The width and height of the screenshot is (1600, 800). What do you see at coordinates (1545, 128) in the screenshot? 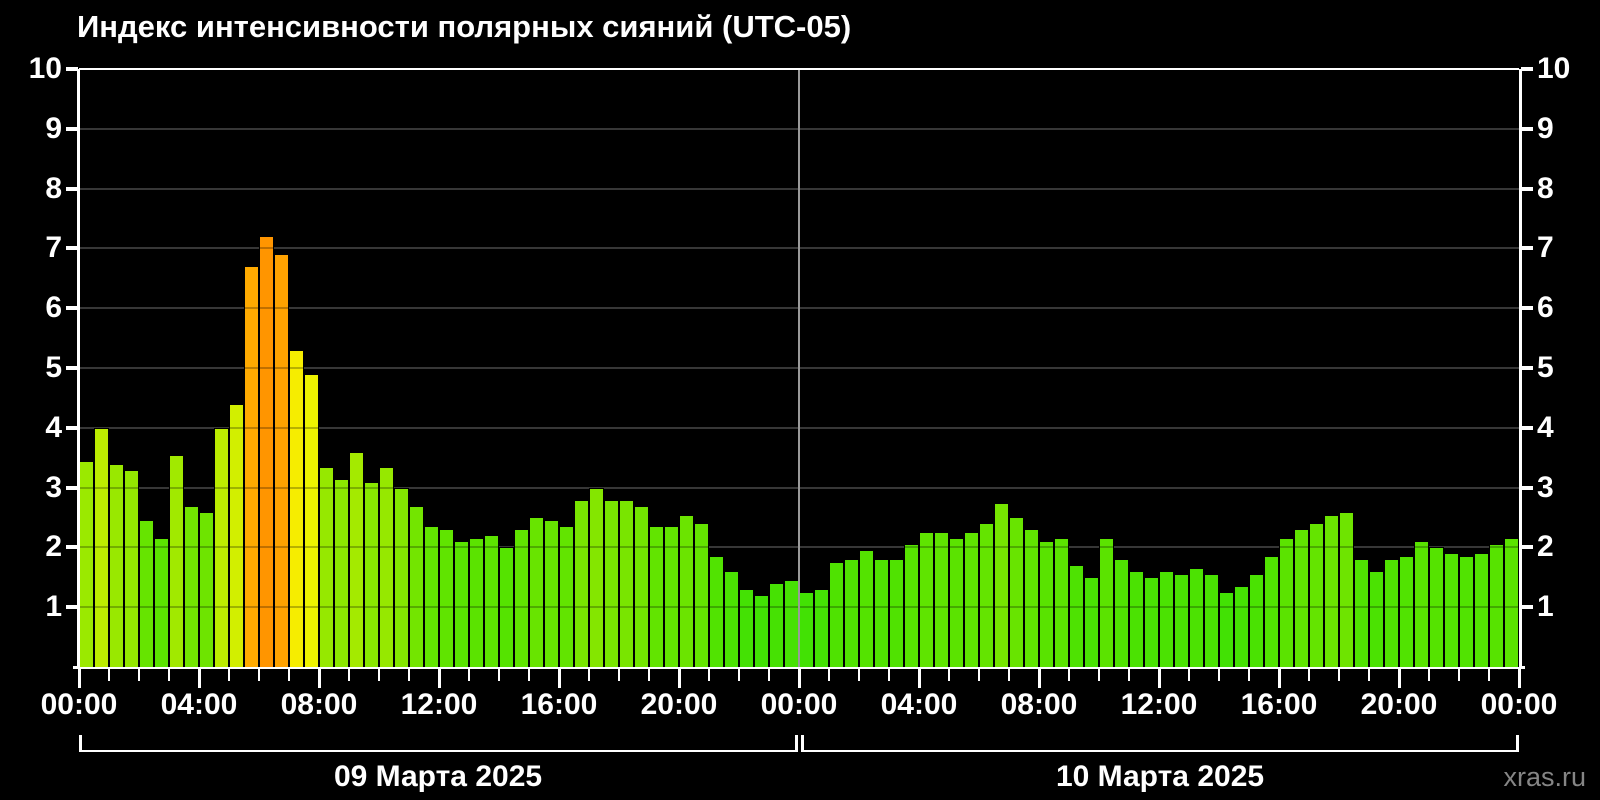
I see `y-axis-label-right: 9` at bounding box center [1545, 128].